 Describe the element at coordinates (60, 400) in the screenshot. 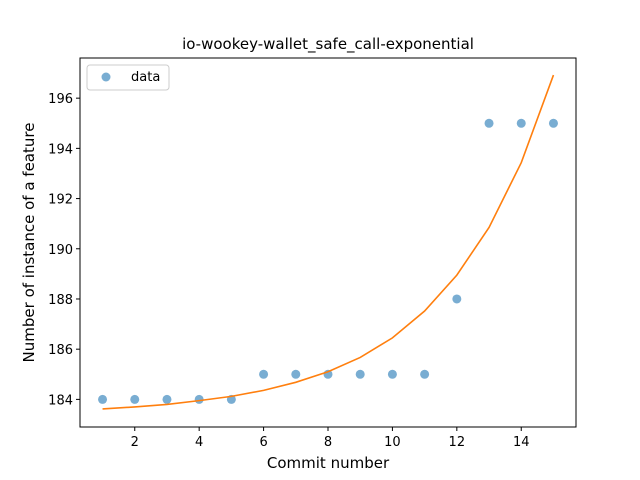

I see `y-tick-label: 184` at that location.